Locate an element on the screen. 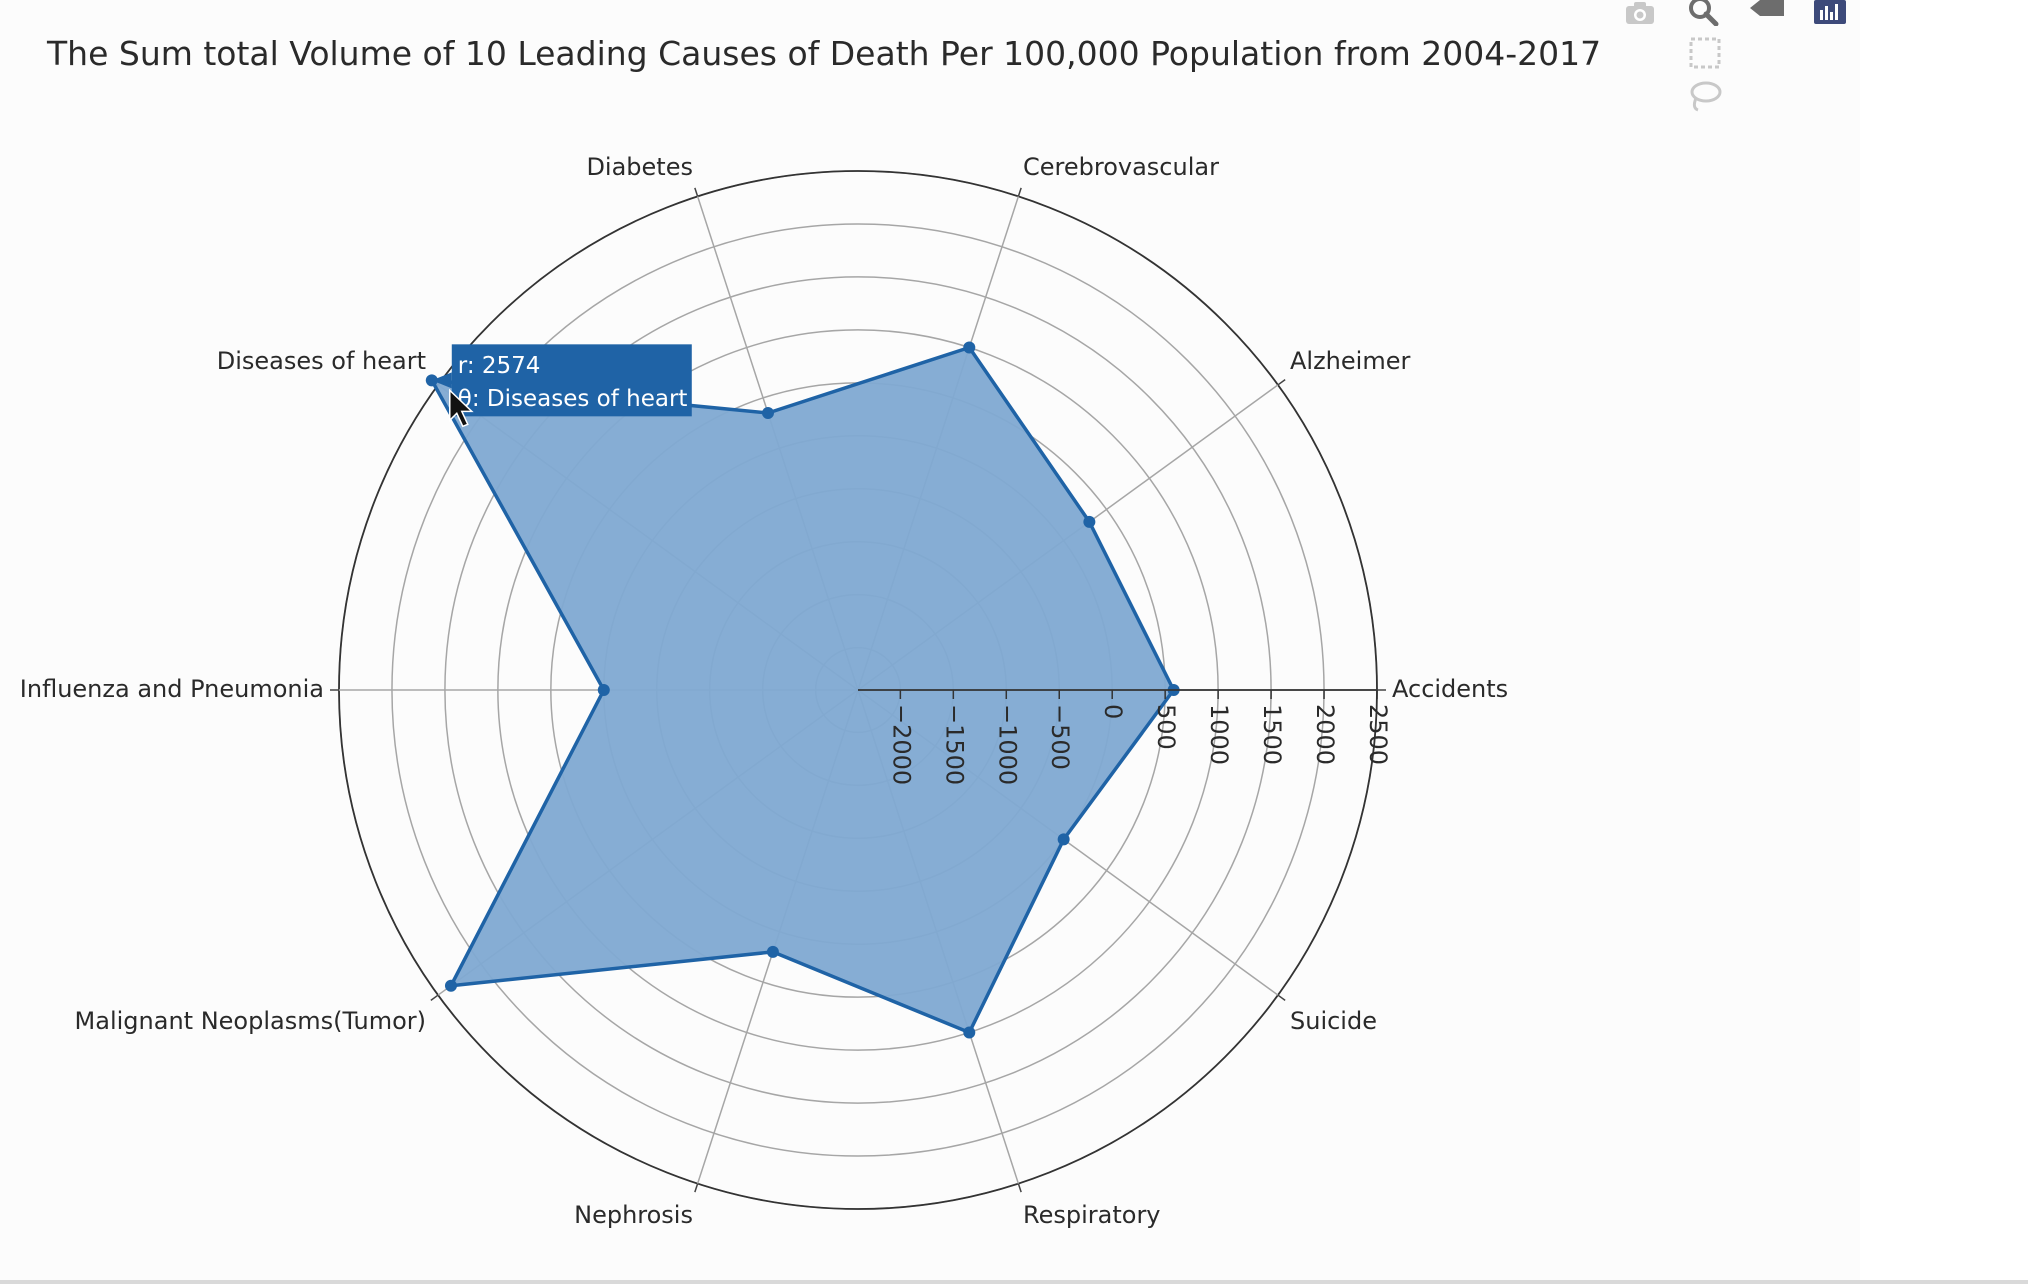 This screenshot has width=2028, height=1284. hover-tooltip: r: 2574 θ: Diseases of heart is located at coordinates (561, 386).